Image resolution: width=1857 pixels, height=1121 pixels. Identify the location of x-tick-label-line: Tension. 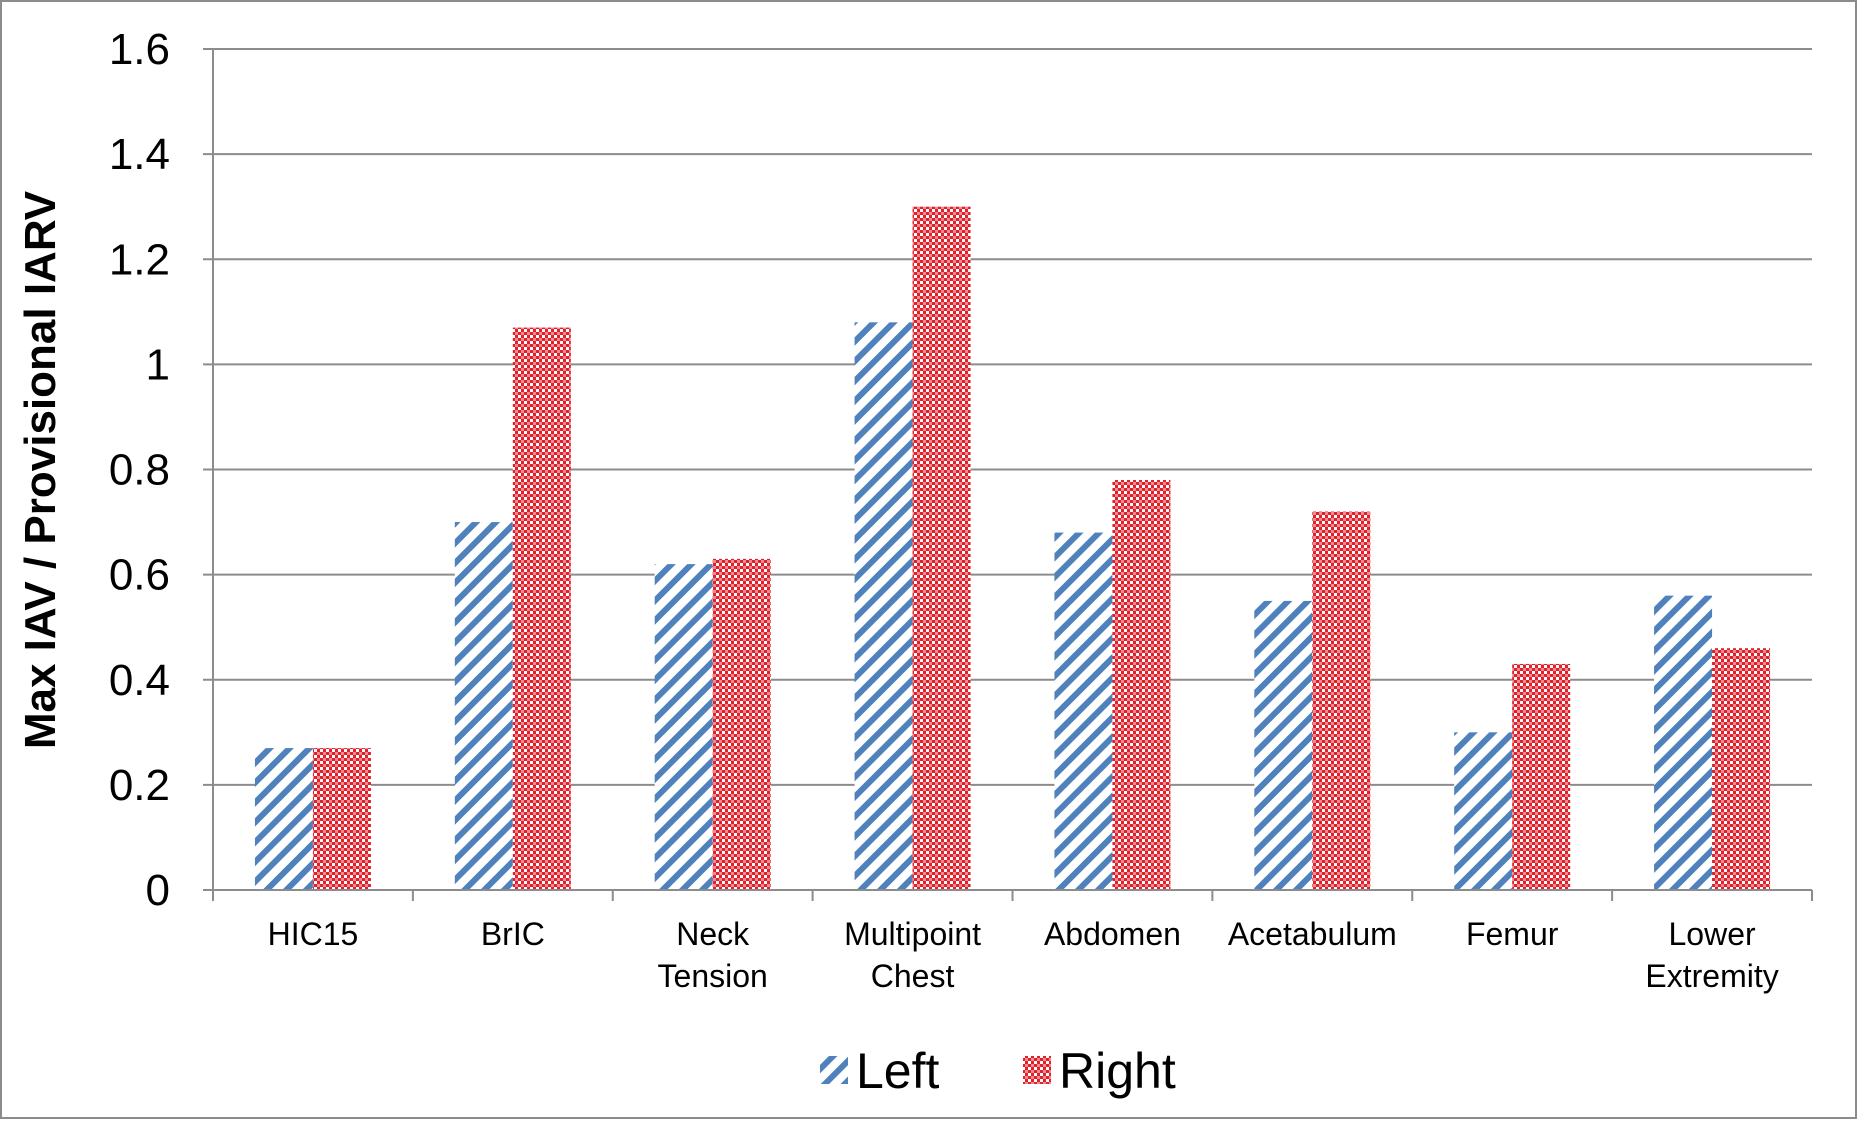
(713, 976).